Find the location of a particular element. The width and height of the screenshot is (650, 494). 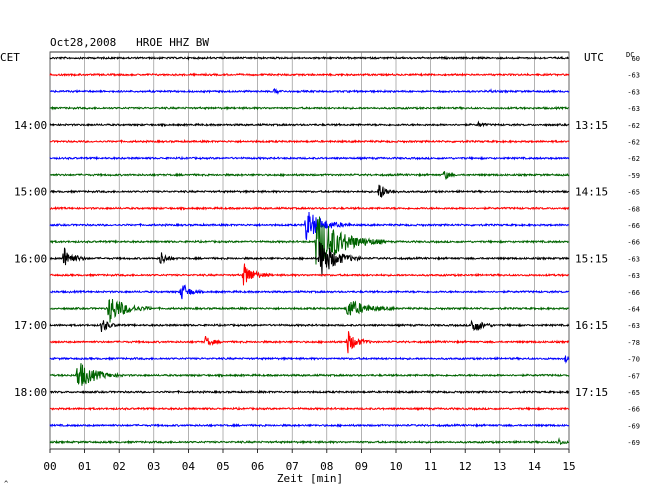

dc-label: DC is located at coordinates (630, 55).